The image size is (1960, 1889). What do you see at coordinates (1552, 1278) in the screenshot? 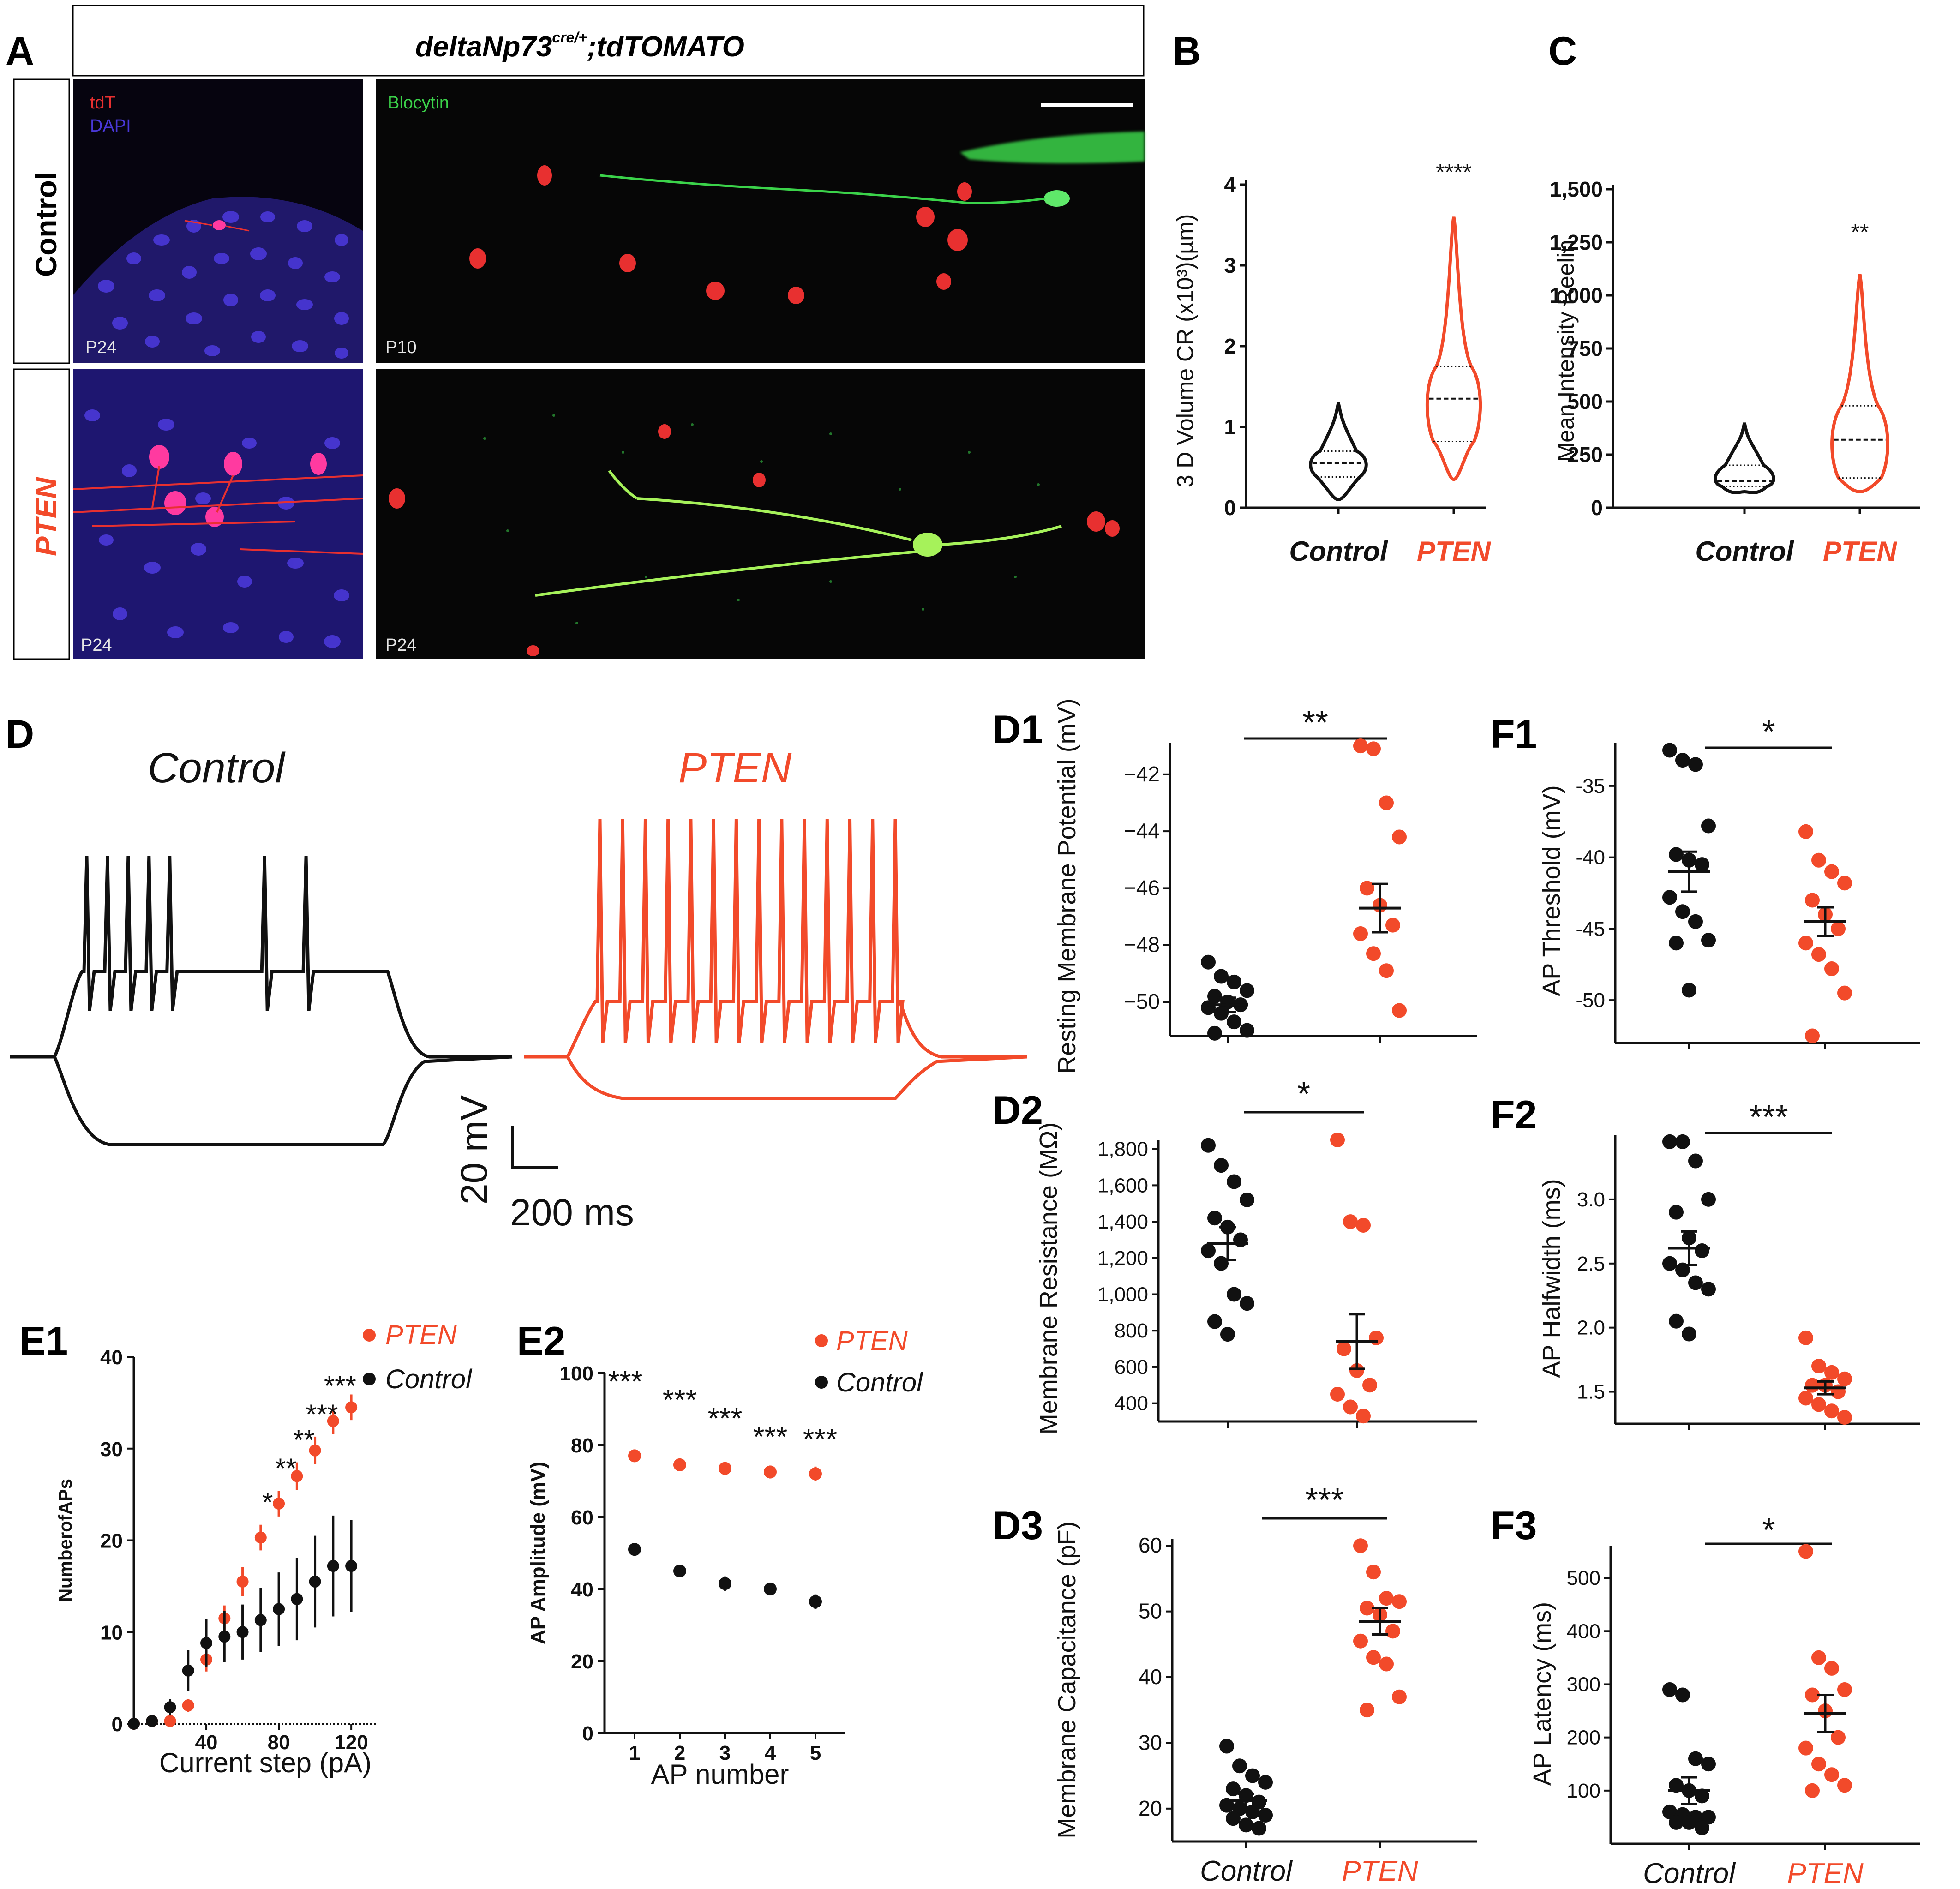
I see `y-axis-label: AP Halfwidth (ms)` at bounding box center [1552, 1278].